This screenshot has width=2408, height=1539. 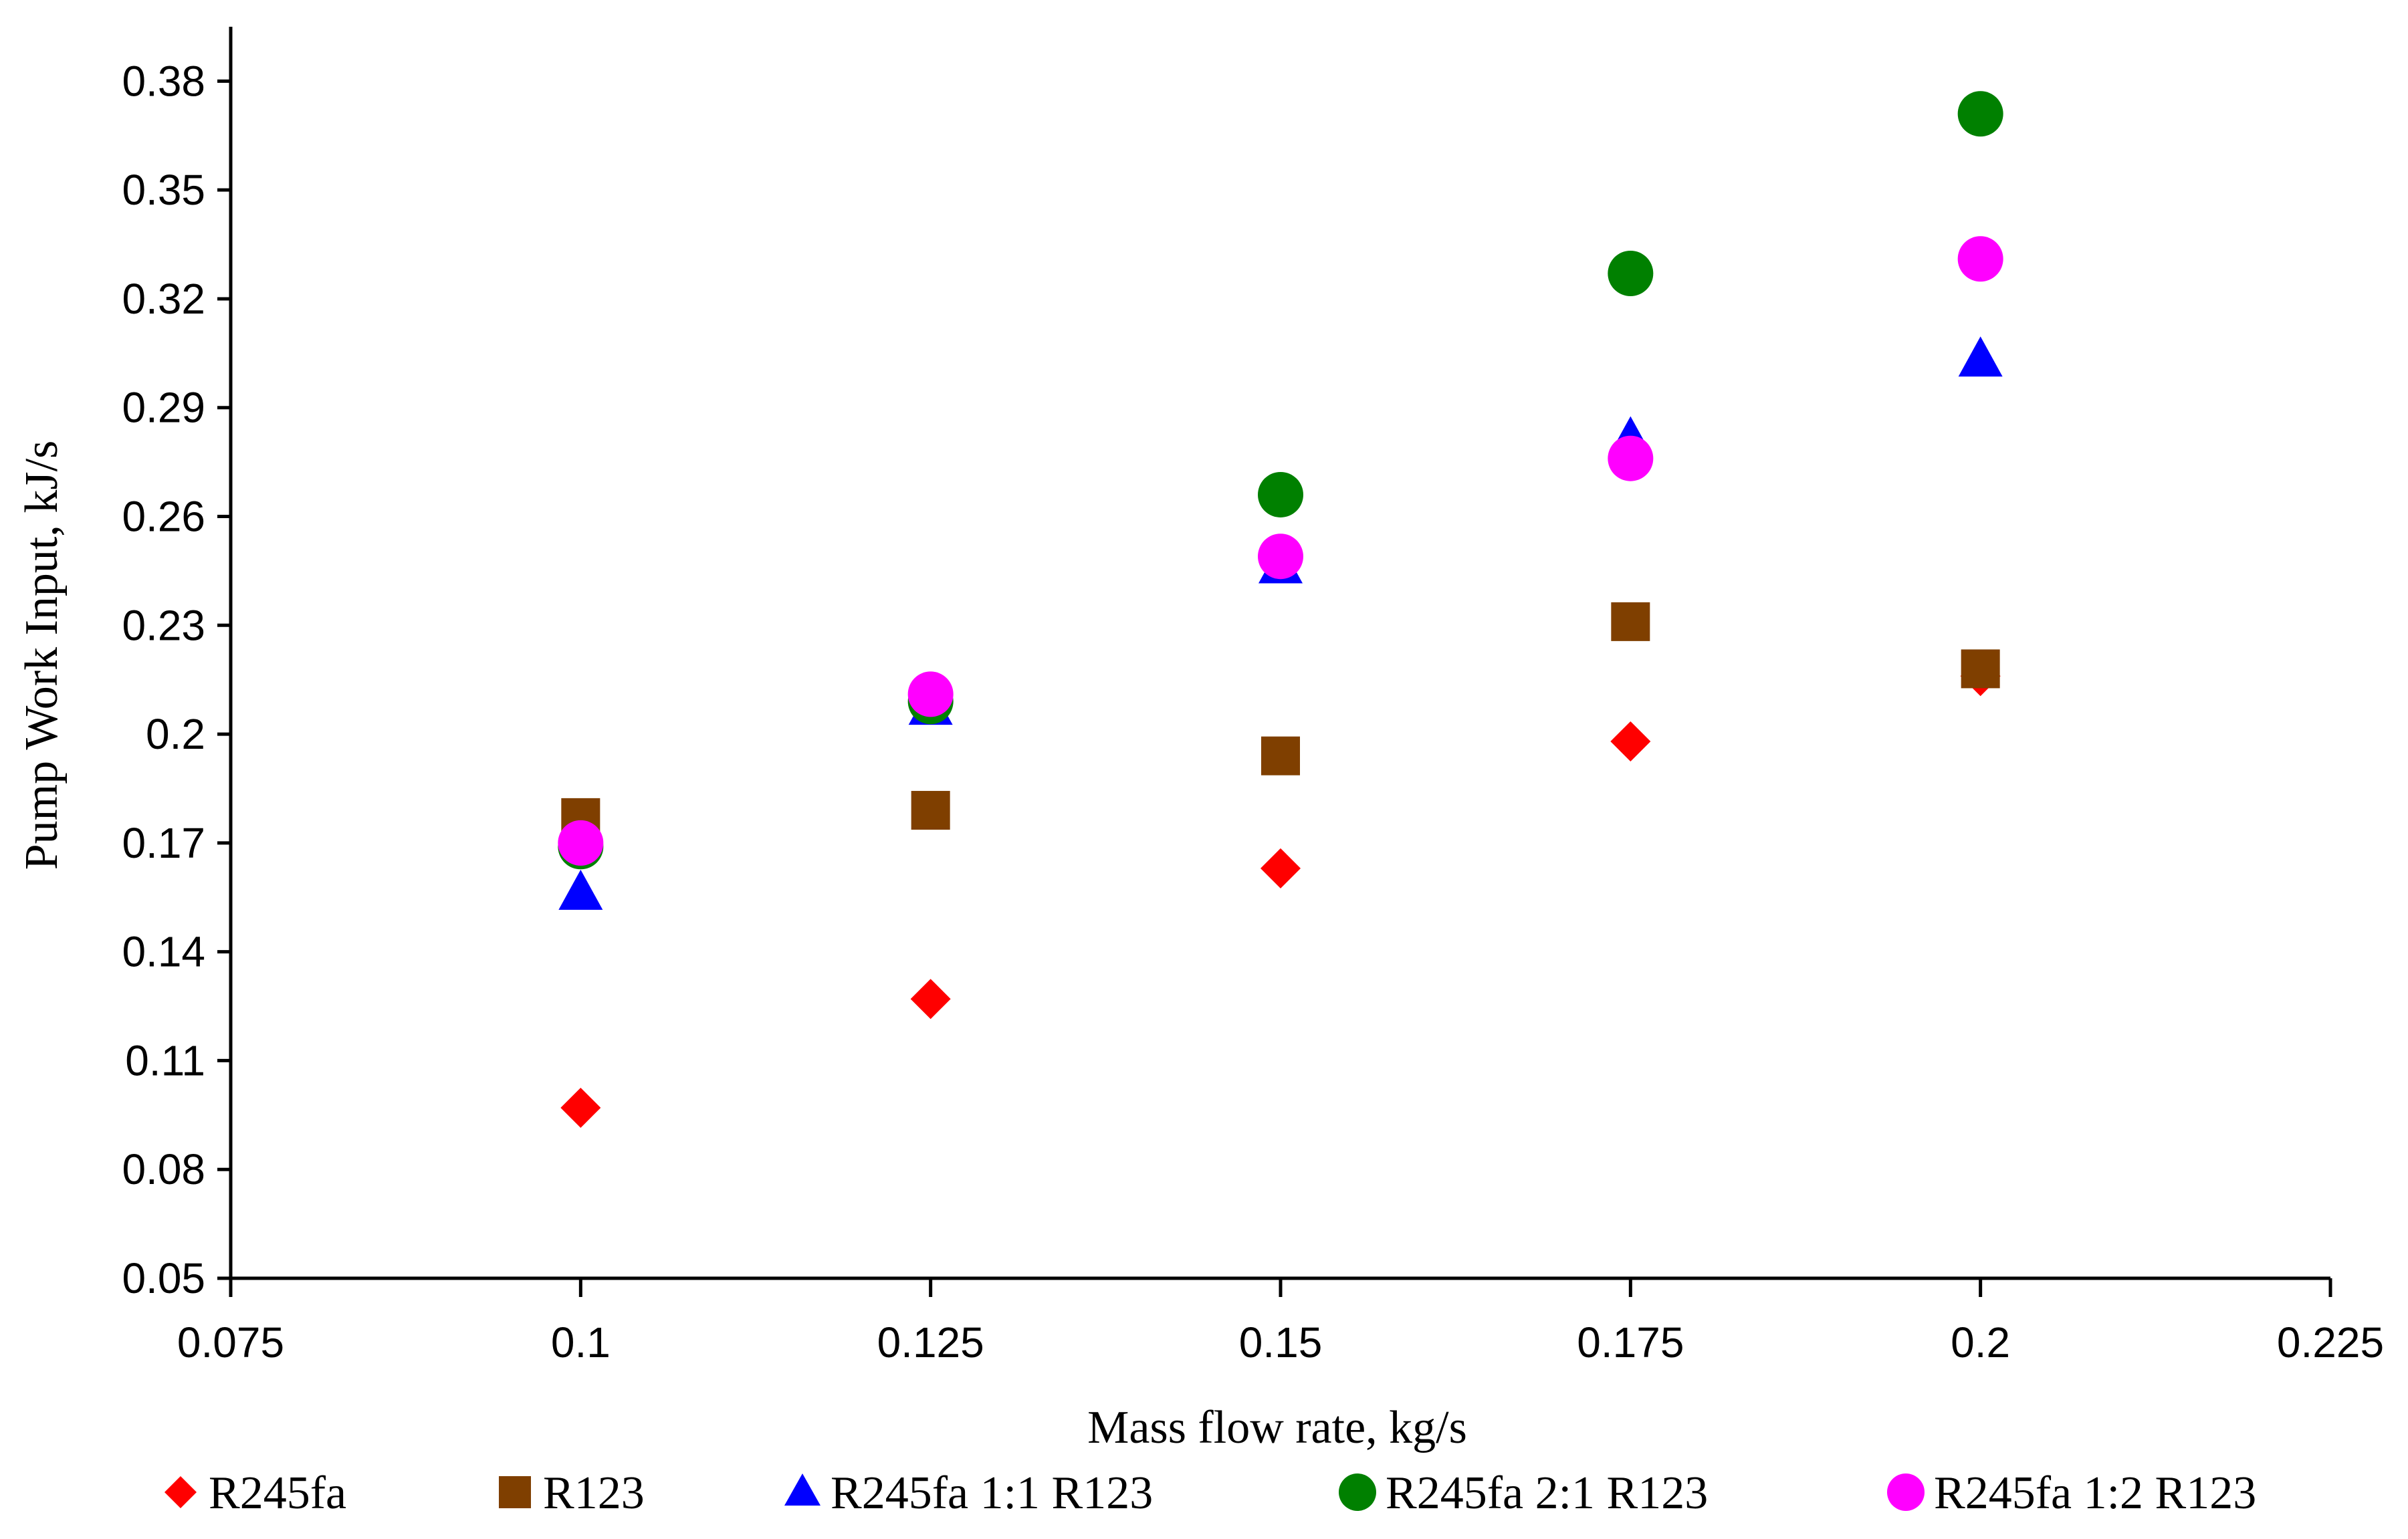 I want to click on legend-item: R245fa, so click(x=255, y=1493).